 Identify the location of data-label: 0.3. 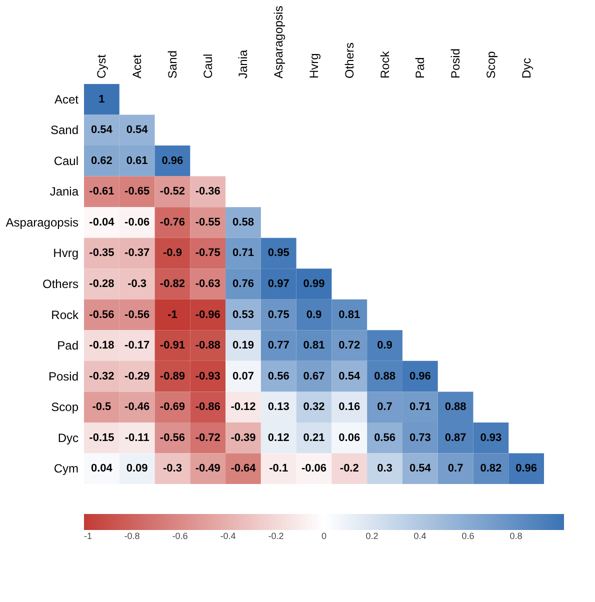
(384, 468).